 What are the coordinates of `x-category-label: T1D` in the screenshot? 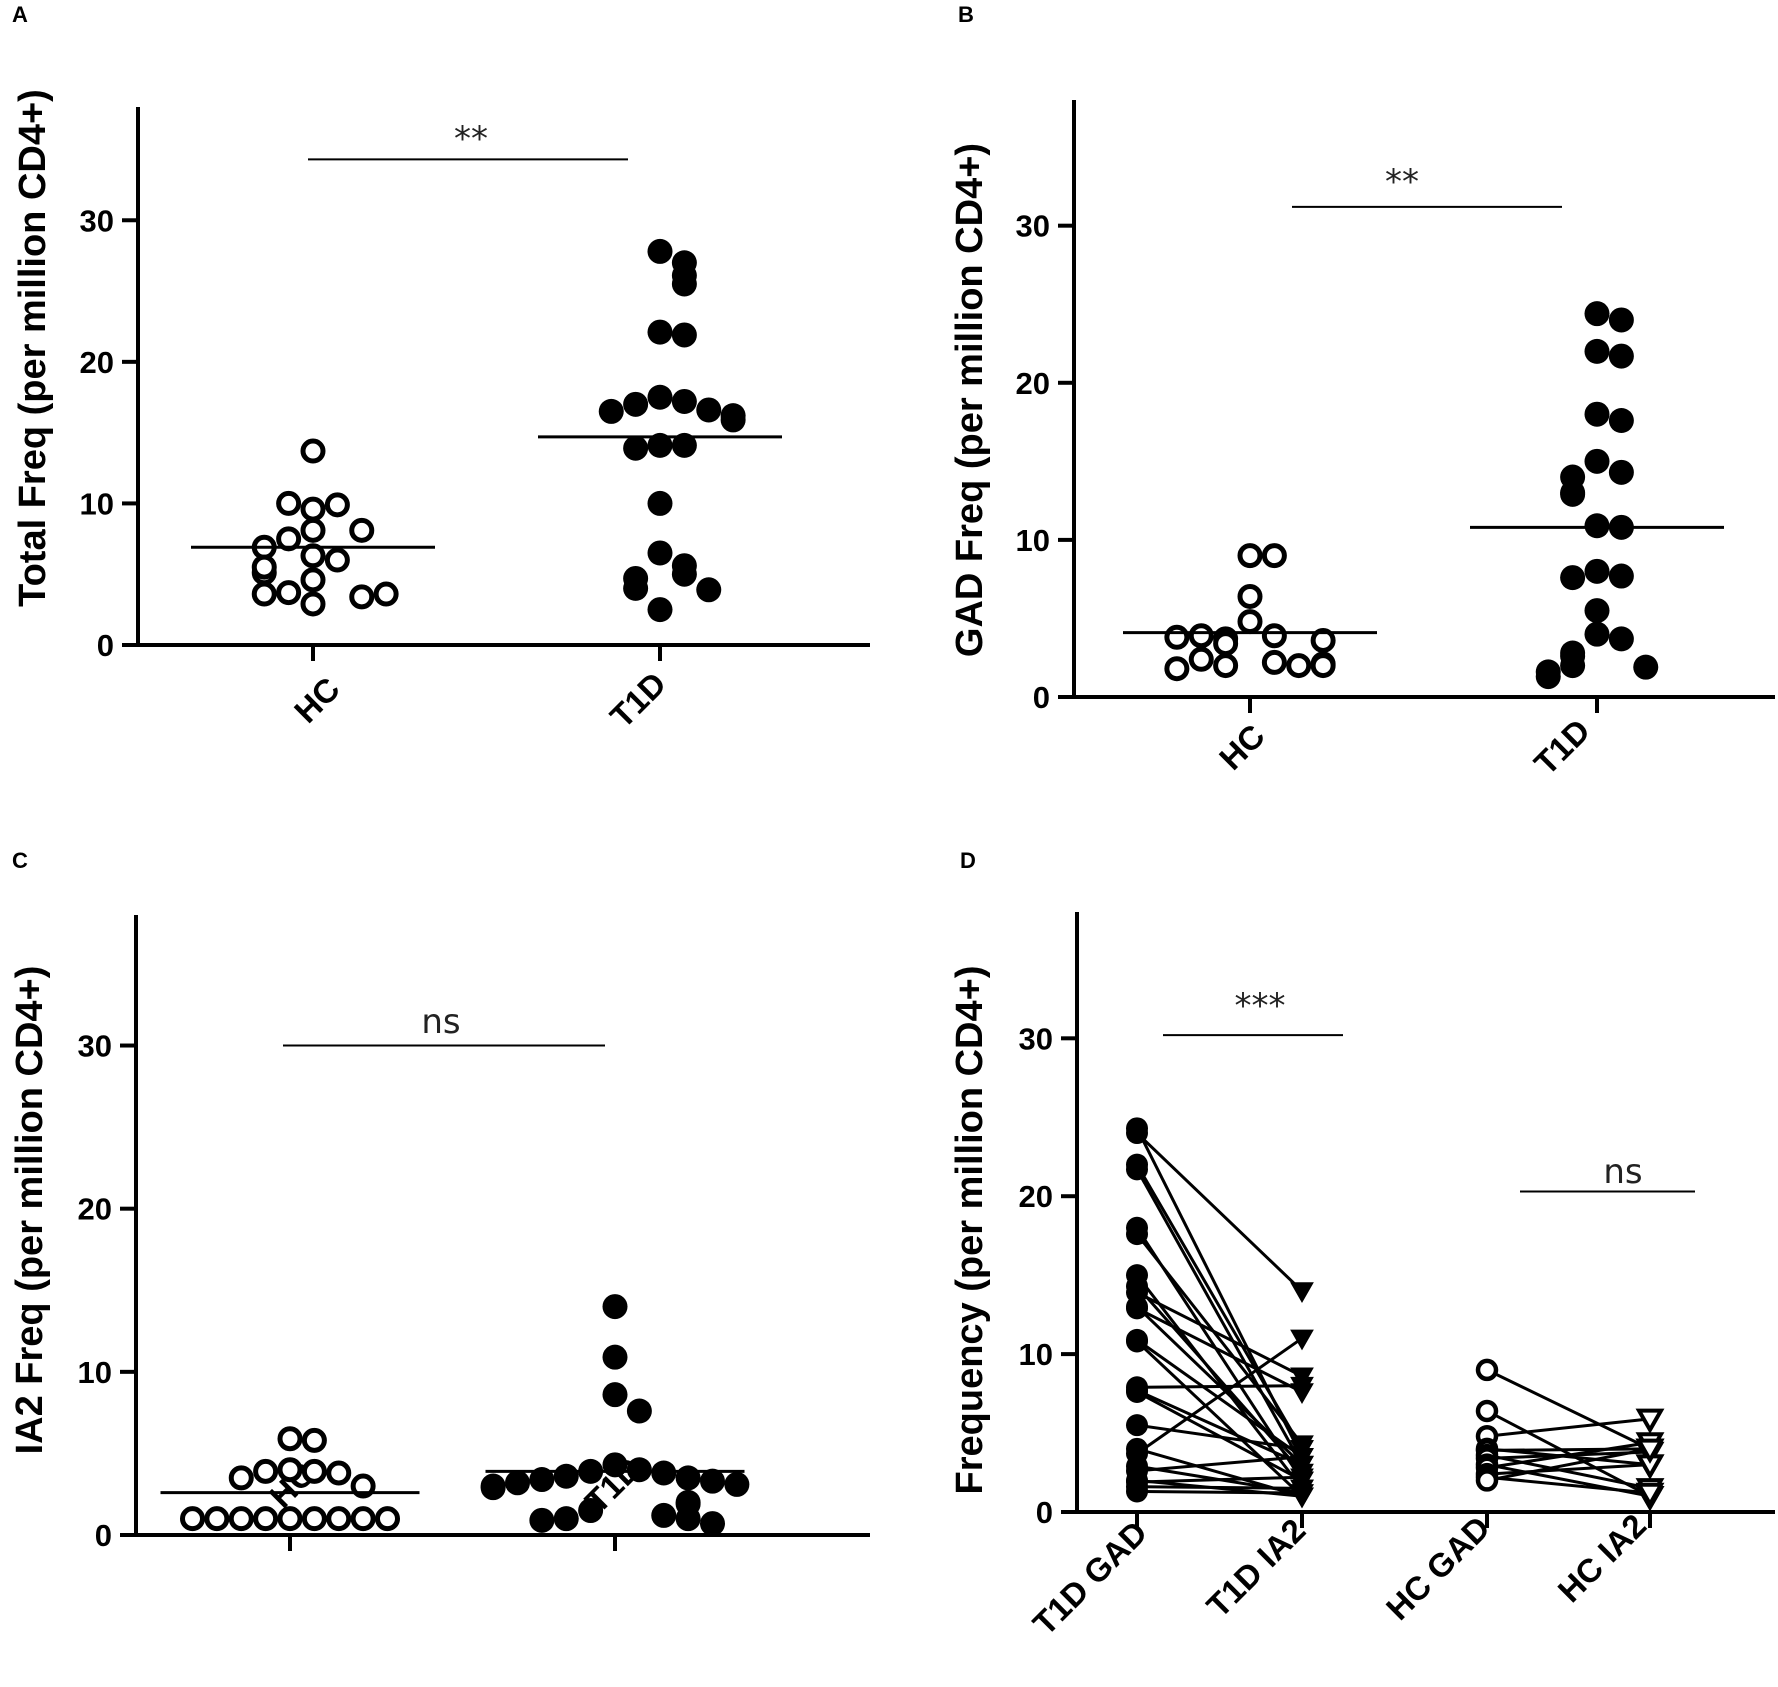 It's located at (1562, 747).